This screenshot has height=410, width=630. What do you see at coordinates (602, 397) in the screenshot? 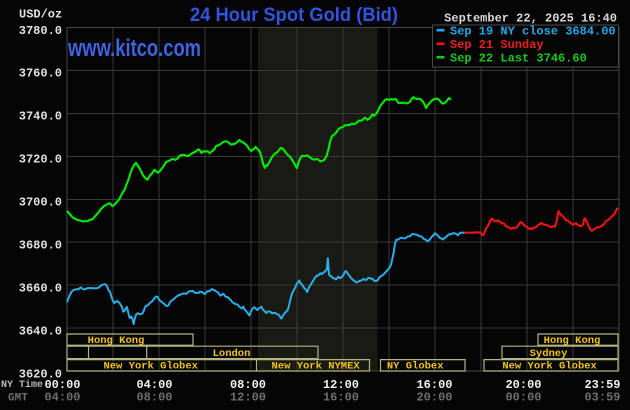
I see `svg-text: 03:59` at bounding box center [602, 397].